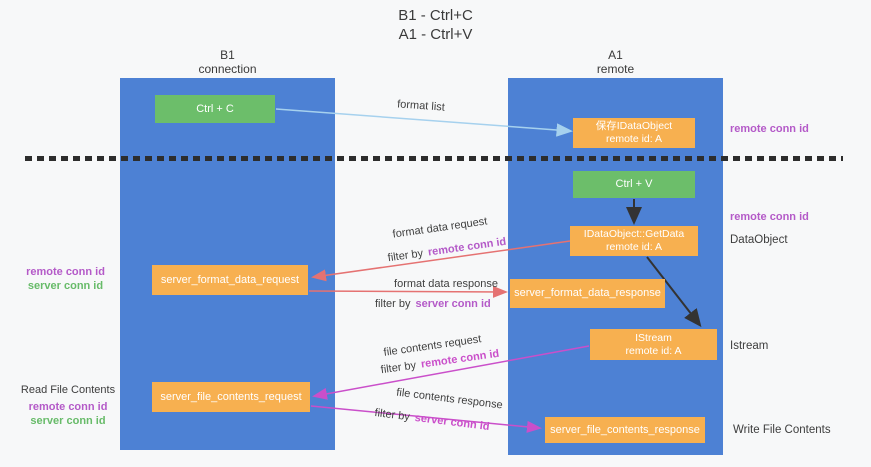 This screenshot has height=467, width=871. I want to click on bottom-server-conn-id-label: server conn id, so click(68, 421).